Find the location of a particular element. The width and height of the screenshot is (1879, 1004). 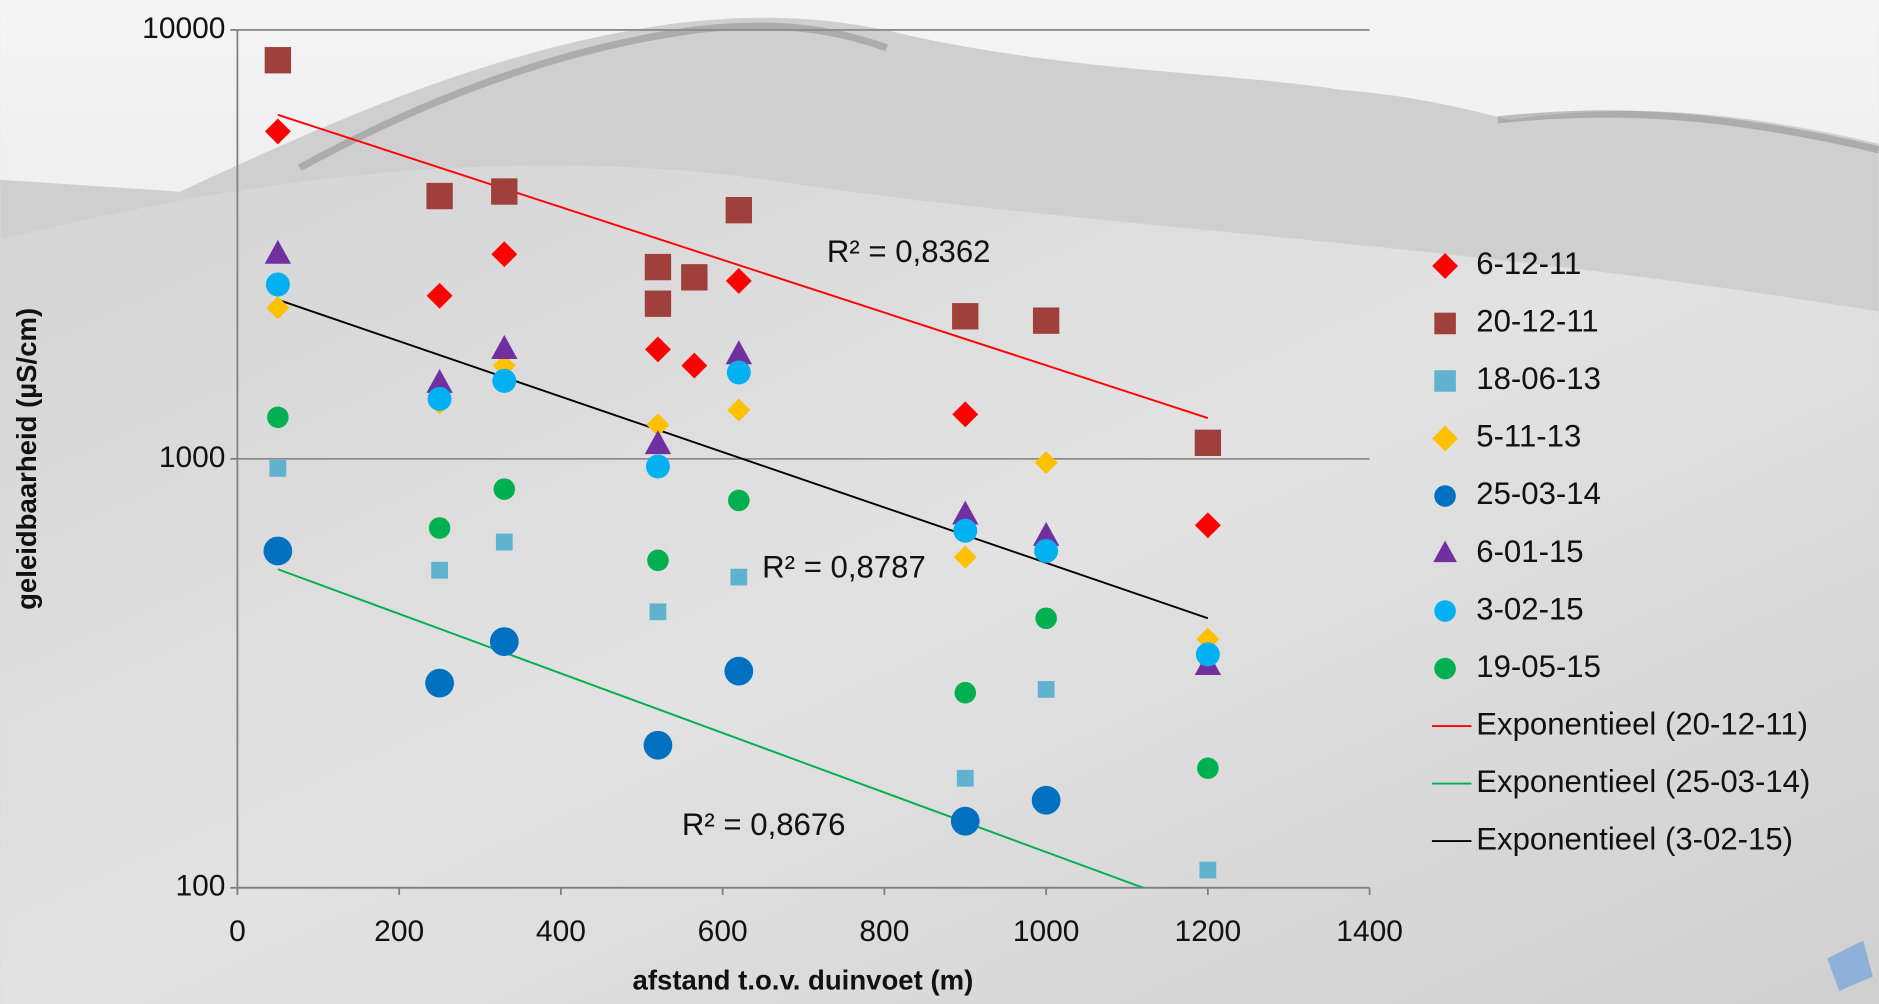

legend-label: 5-11-13 is located at coordinates (1528, 436).